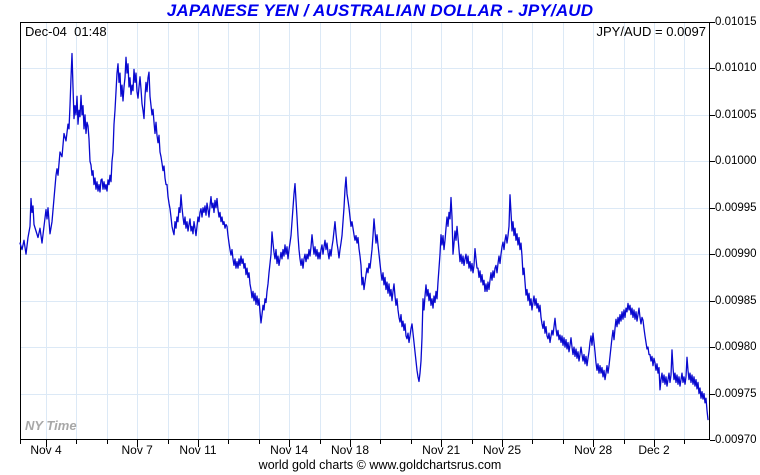  What do you see at coordinates (736, 207) in the screenshot?
I see `y-tick-label: 0.00995` at bounding box center [736, 207].